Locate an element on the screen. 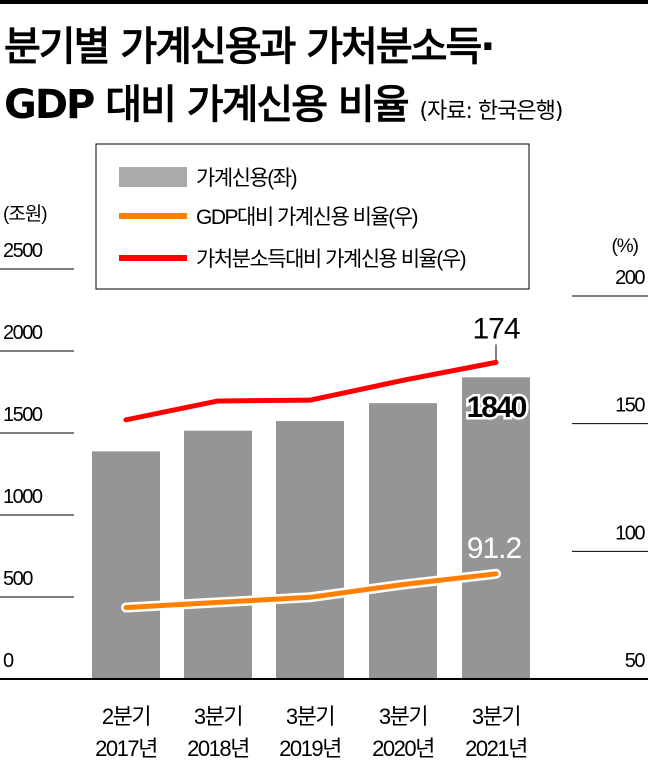 This screenshot has width=648, height=766. income-data-label: 174 is located at coordinates (495, 328).